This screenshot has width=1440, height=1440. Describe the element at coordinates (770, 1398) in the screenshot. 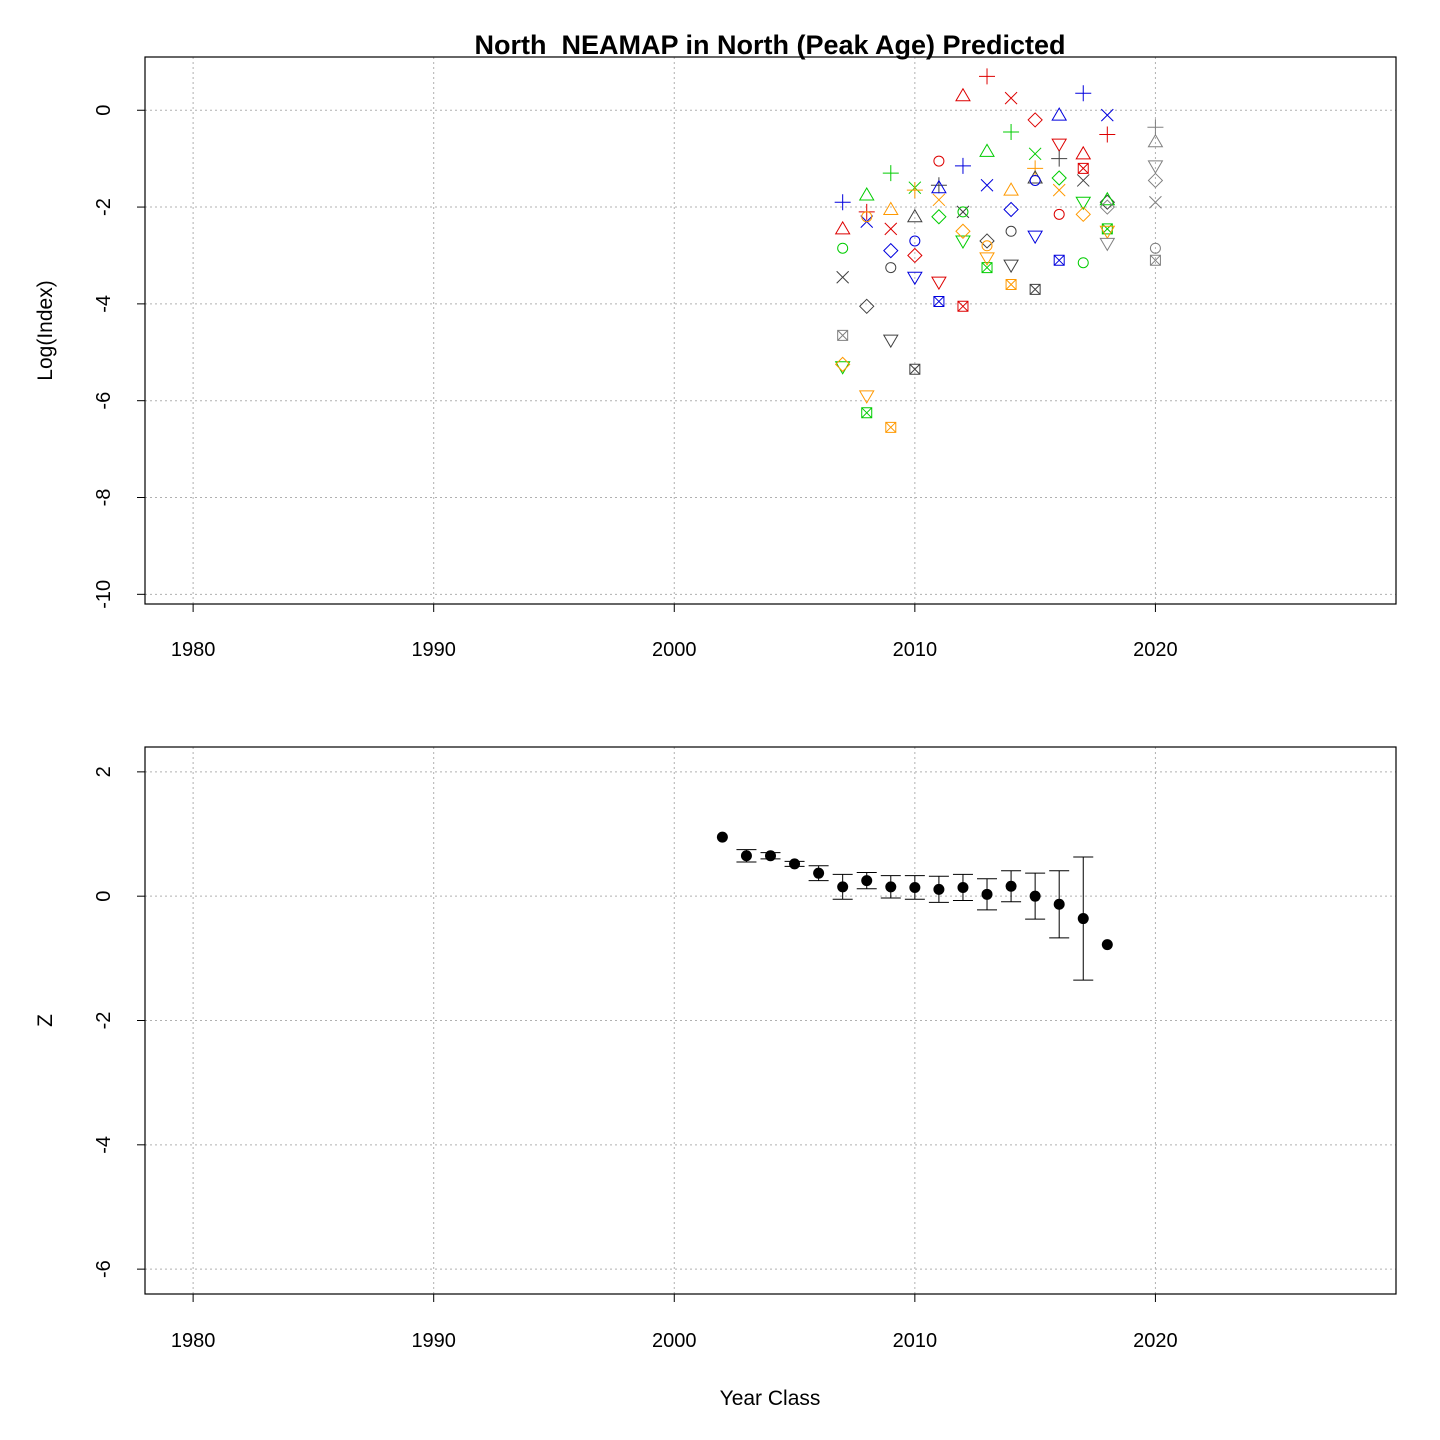

I see `x-axis-label: Year Class` at that location.